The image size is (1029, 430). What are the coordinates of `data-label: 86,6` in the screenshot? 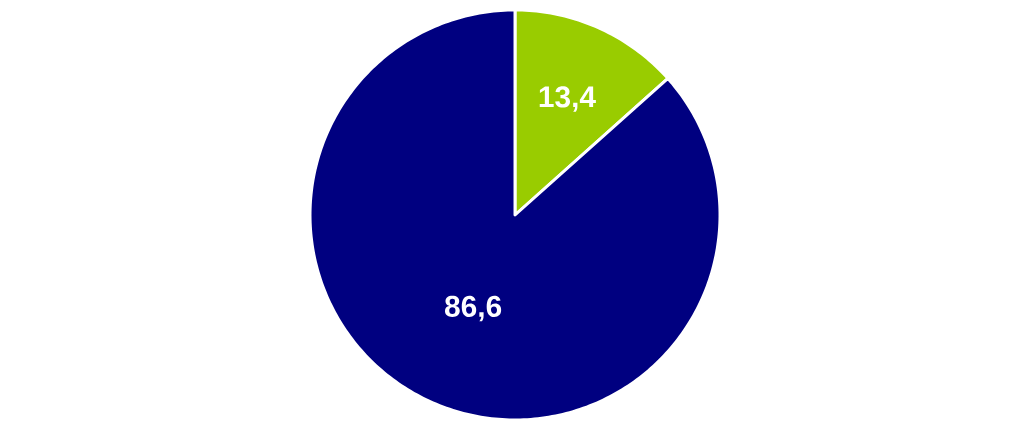 It's located at (473, 308).